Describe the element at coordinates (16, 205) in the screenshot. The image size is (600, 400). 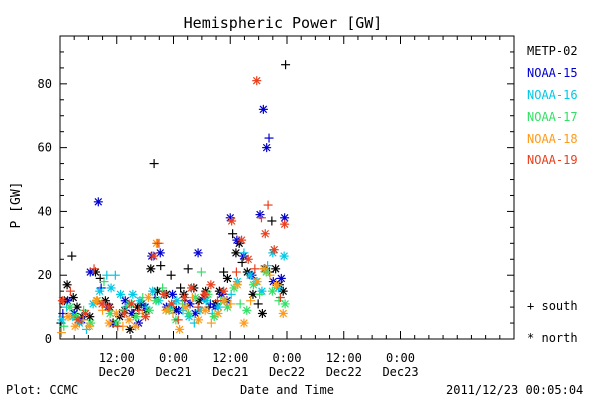
I see `y-axis-label: P [GW]` at that location.